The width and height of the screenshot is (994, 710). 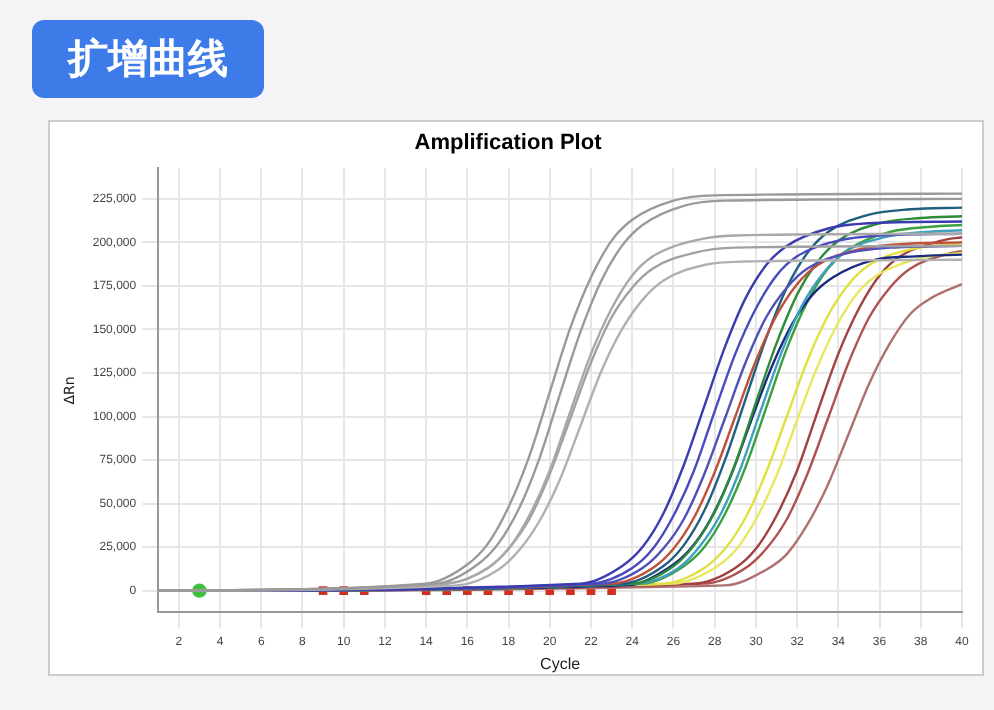 I want to click on x-axis-title: Cycle, so click(x=561, y=663).